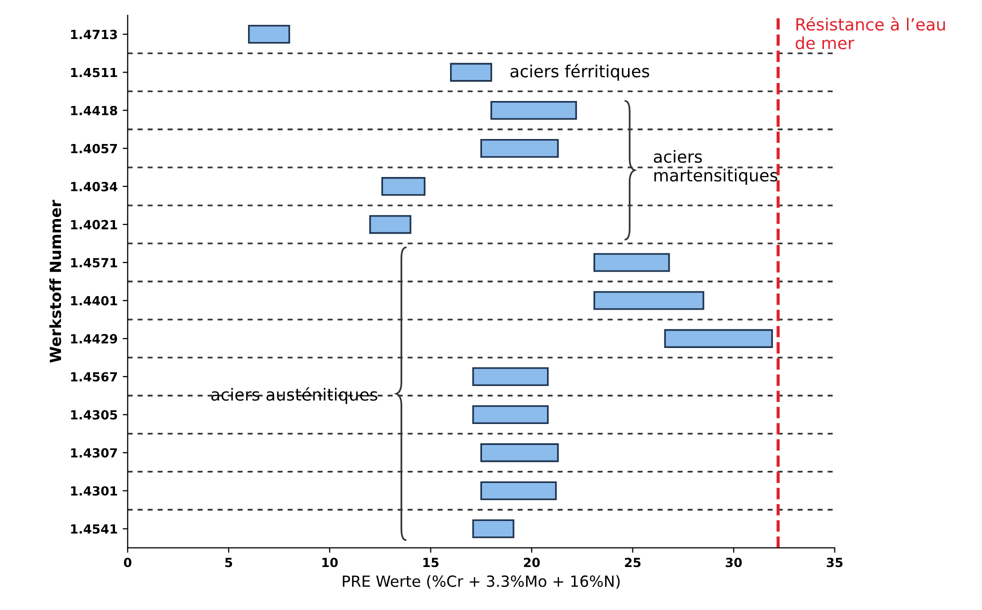  Describe the element at coordinates (55, 281) in the screenshot. I see `y-axis-title: Werkstoff Nummer` at that location.